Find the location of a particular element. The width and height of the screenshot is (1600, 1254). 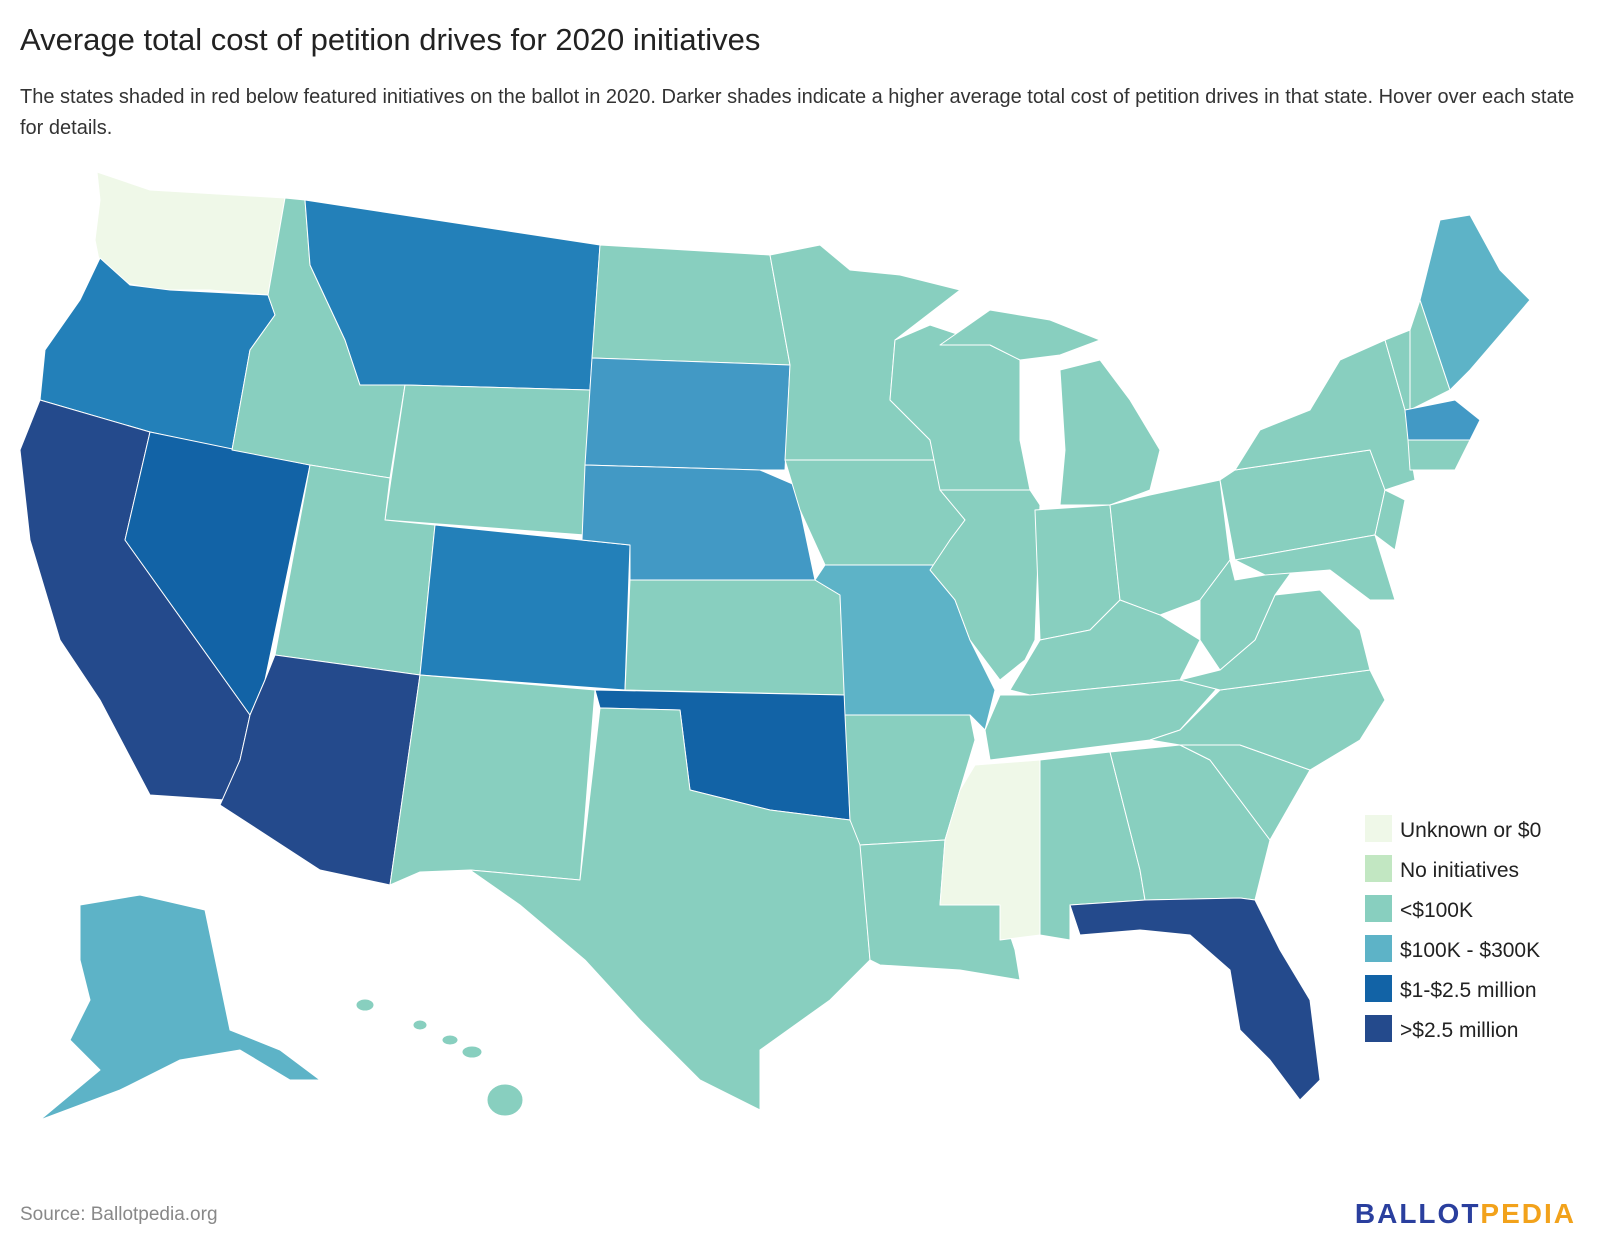

state-md is located at coordinates (1315, 567).